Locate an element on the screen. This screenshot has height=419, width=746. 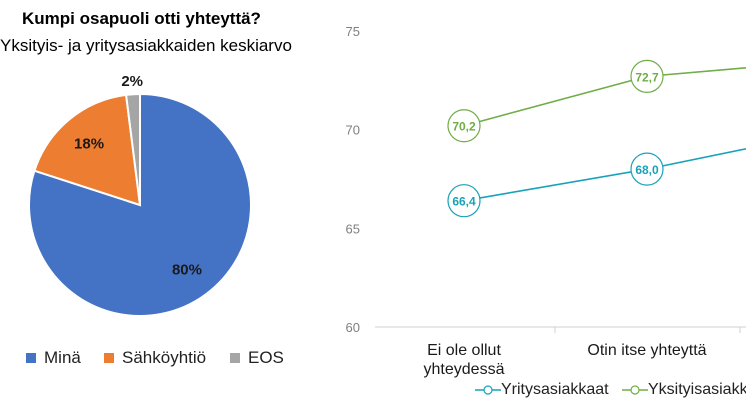
pie-chart-subtitle: Yksityis- ja yritysasiakkaiden keskiarvo is located at coordinates (146, 45).